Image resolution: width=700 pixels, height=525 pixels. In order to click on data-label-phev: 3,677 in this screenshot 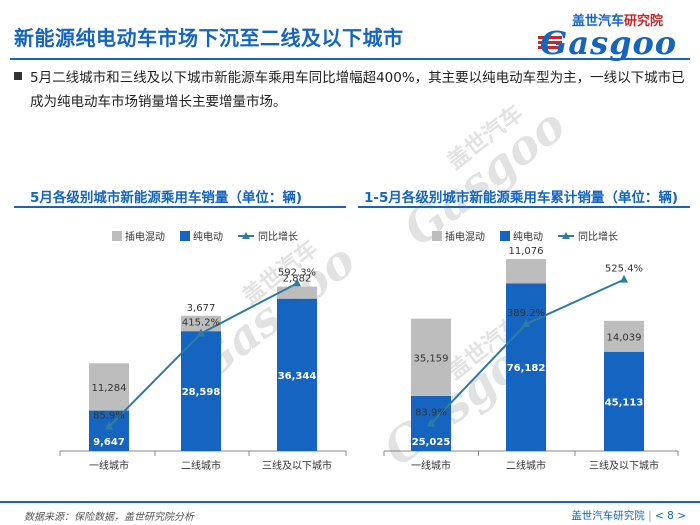, I will do `click(201, 308)`.